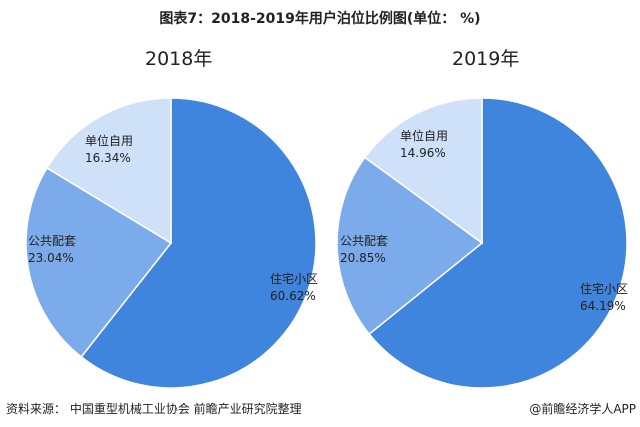 The image size is (640, 427). Describe the element at coordinates (154, 409) in the screenshot. I see `source-note: 资料来源： 中国重型机械工业协会 前瞻产业研究院整理` at that location.